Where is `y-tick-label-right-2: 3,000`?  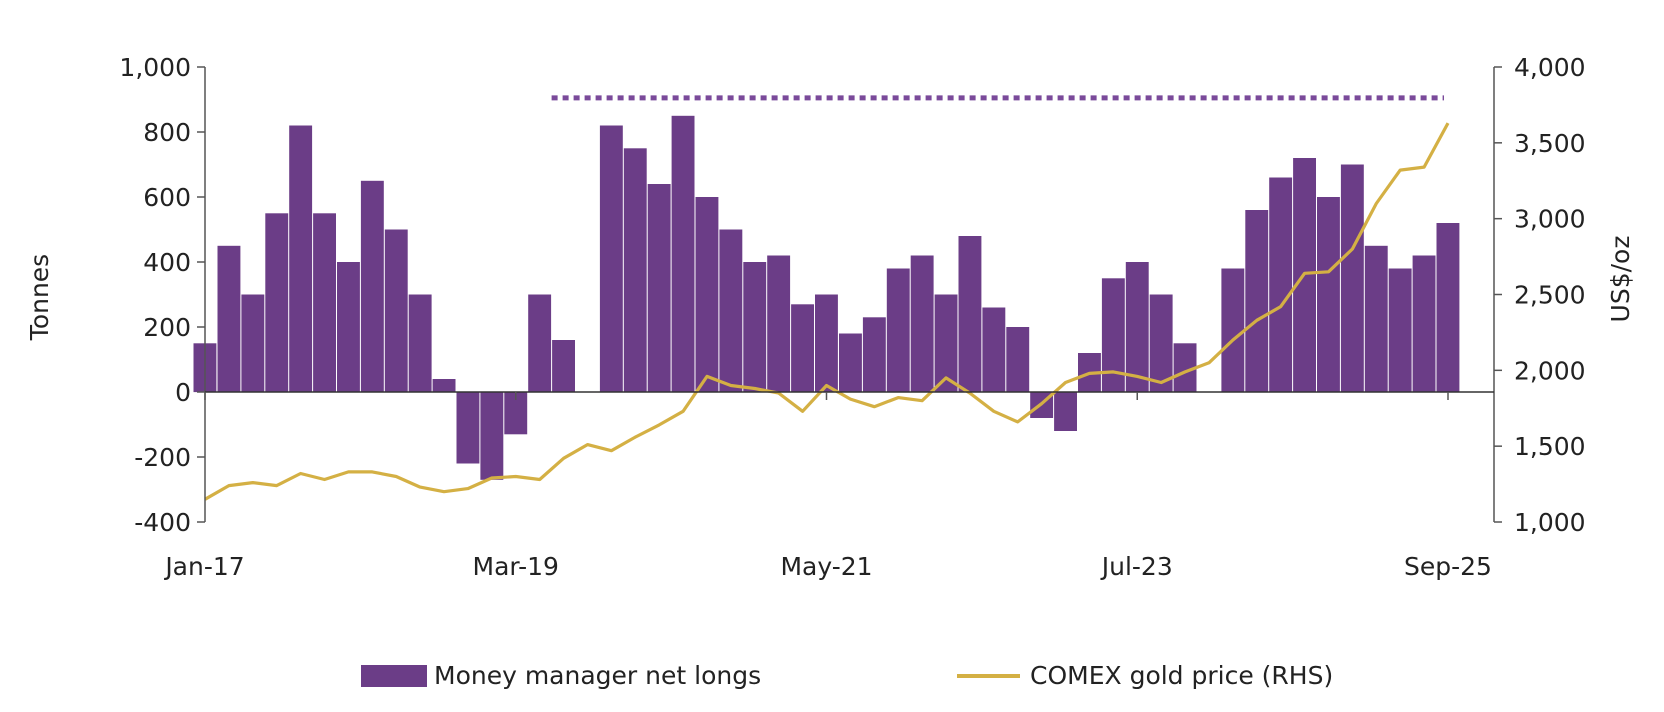 y-tick-label-right-2: 3,000 is located at coordinates (1550, 219).